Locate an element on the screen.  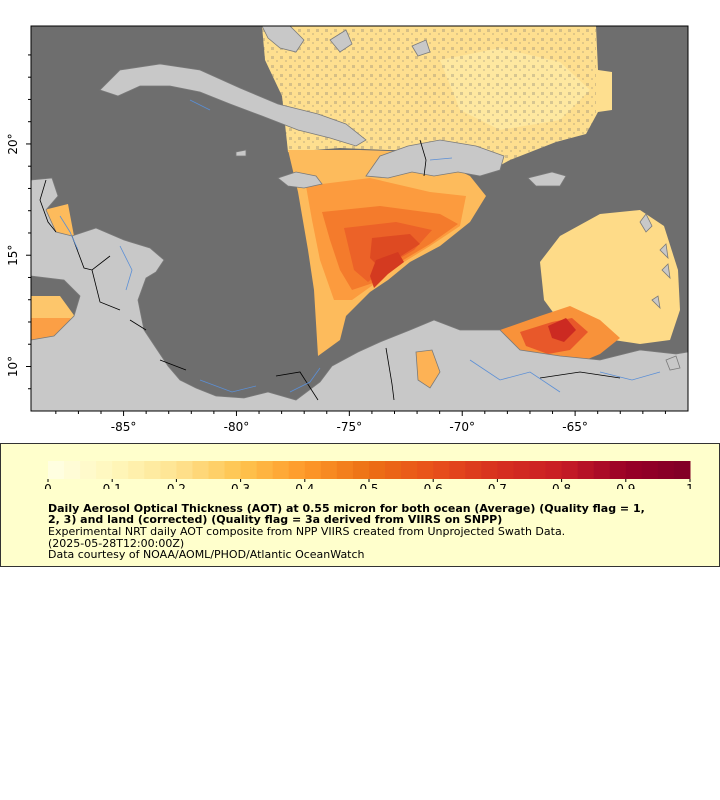
legend-description-line-2: (2025-05-28T12:00:00Z) is located at coordinates (116, 543).